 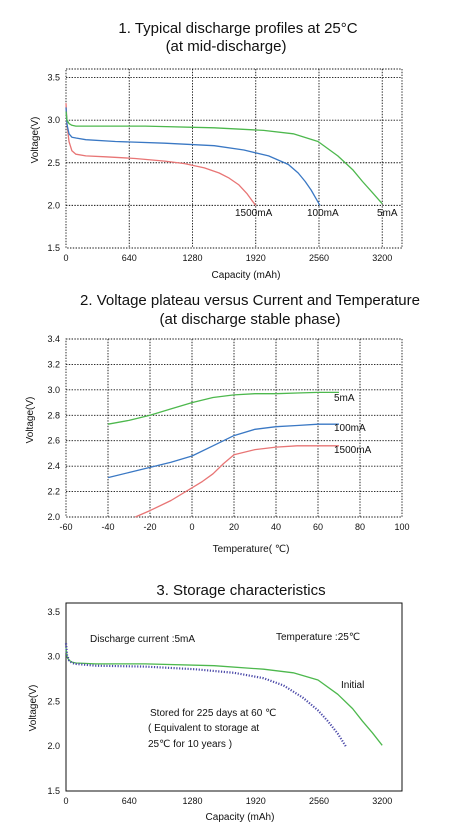 I want to click on chart-3-stored-line-3: 25℃ for 10 years ), so click(x=190, y=744).